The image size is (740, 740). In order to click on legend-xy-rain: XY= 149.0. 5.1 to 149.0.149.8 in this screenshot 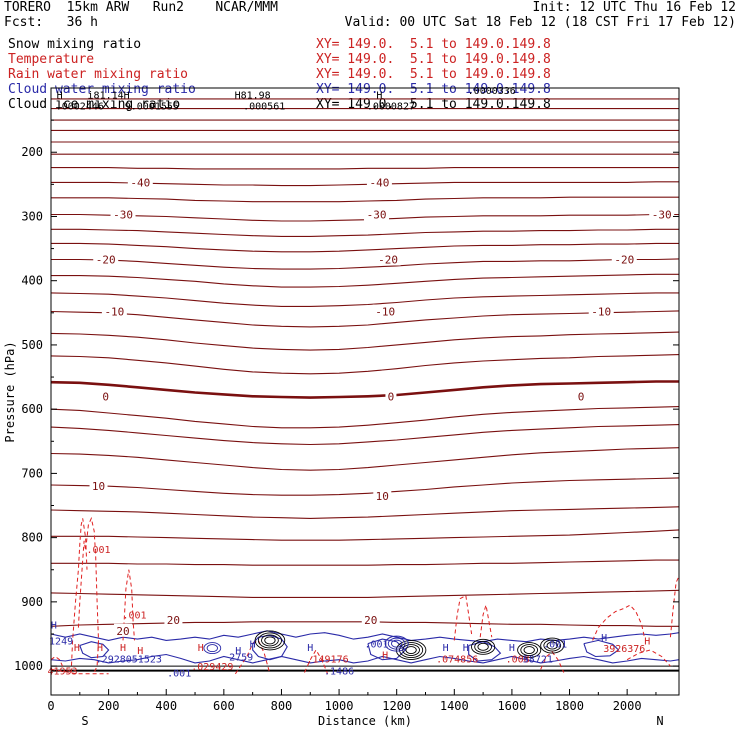, I will do `click(433, 74)`.